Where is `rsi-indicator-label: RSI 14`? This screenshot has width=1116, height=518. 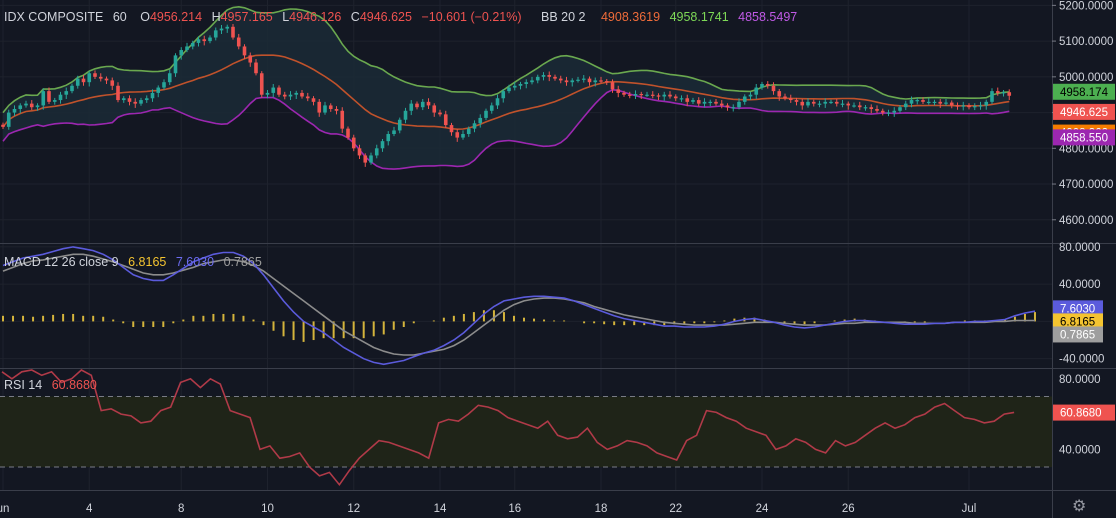 rsi-indicator-label: RSI 14 is located at coordinates (23, 385).